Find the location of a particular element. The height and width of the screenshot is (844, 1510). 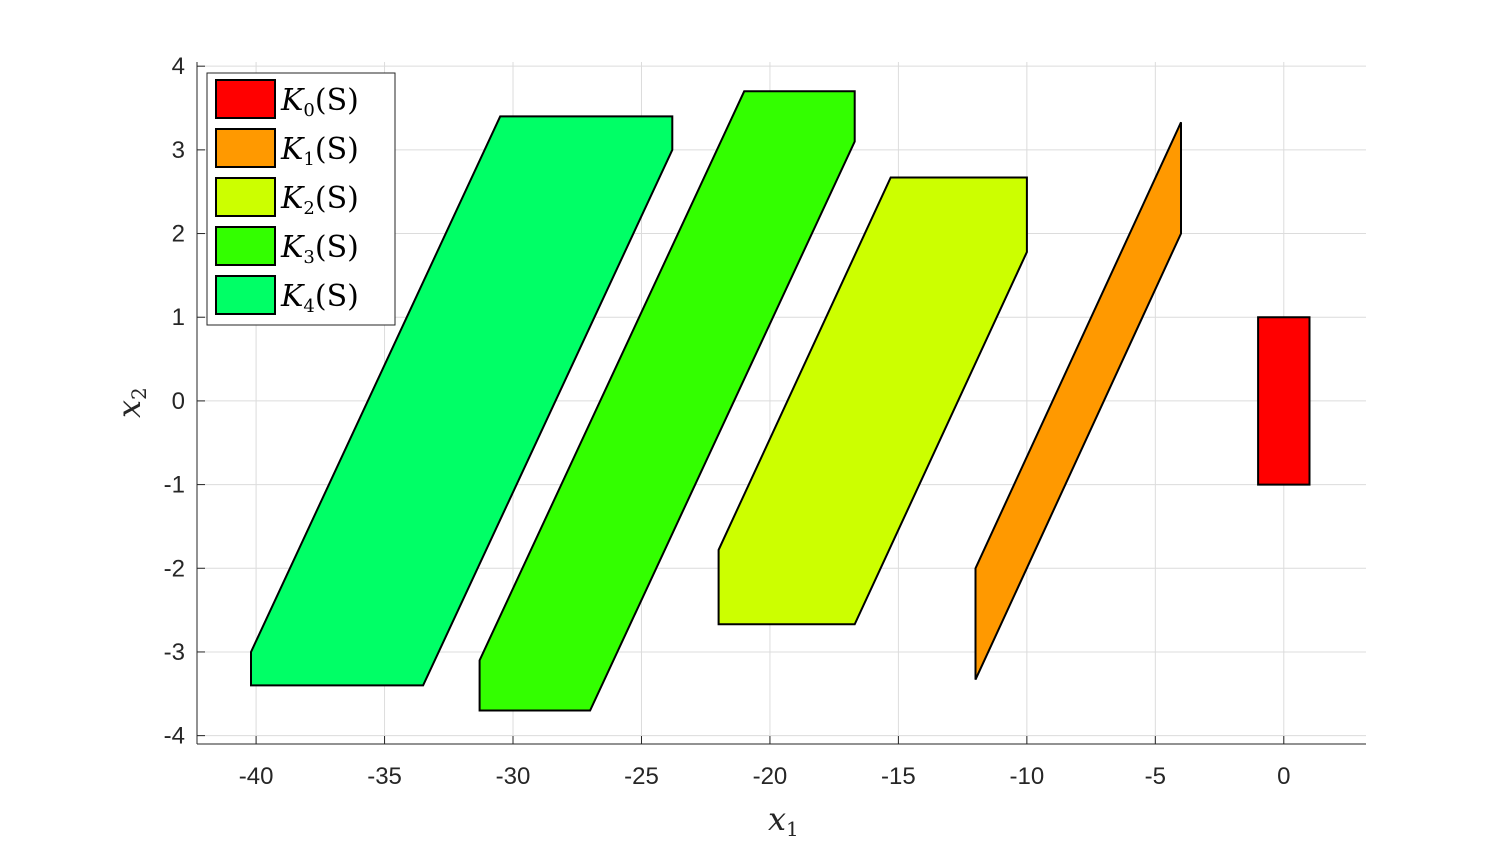

x-tick-label: -15 is located at coordinates (898, 776).